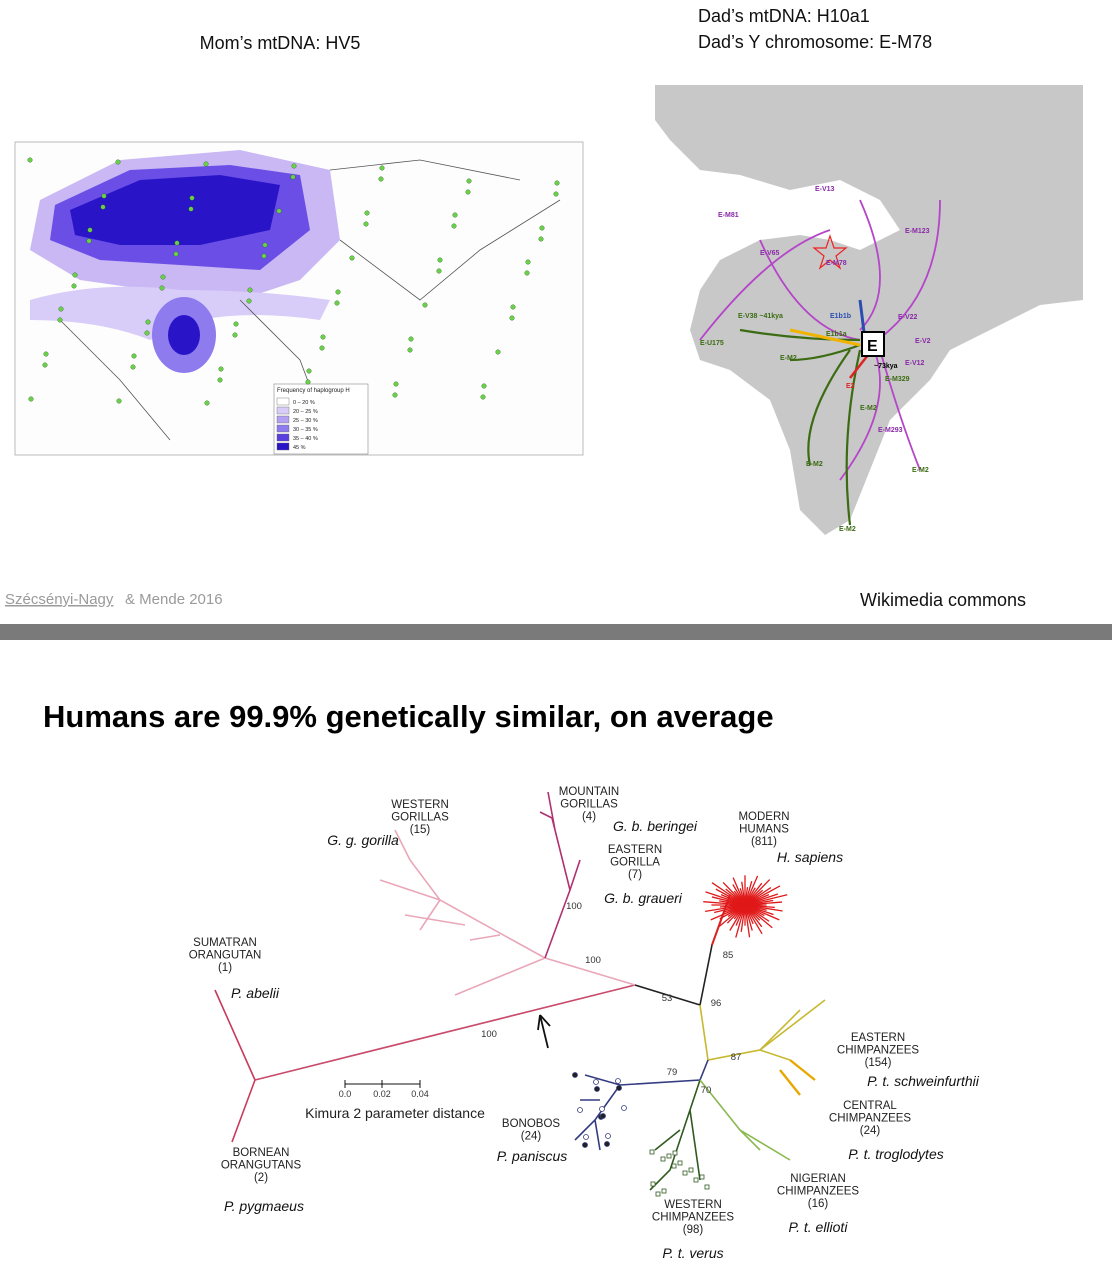  I want to click on group-name: ORANGUTANS, so click(261, 1166).